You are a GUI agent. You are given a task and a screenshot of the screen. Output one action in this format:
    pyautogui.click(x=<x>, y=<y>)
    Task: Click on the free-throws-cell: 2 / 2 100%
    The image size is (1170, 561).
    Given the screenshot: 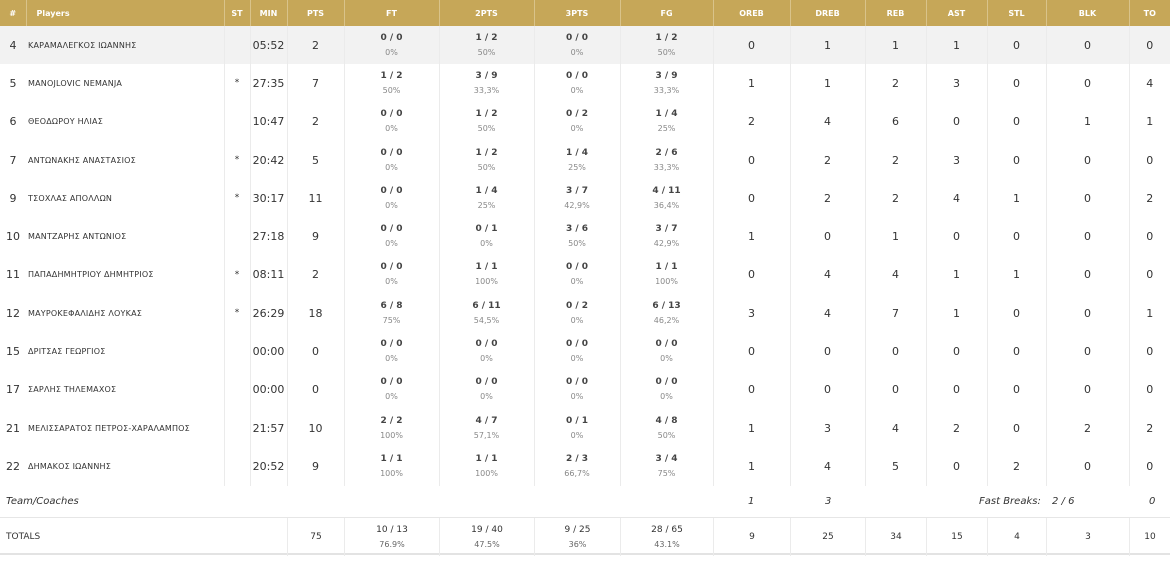 What is the action you would take?
    pyautogui.click(x=392, y=428)
    